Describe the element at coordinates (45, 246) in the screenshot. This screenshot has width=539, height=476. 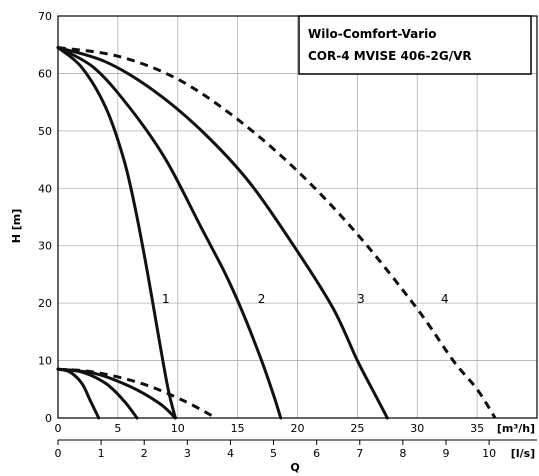
I see `y-tick-label: 30` at that location.